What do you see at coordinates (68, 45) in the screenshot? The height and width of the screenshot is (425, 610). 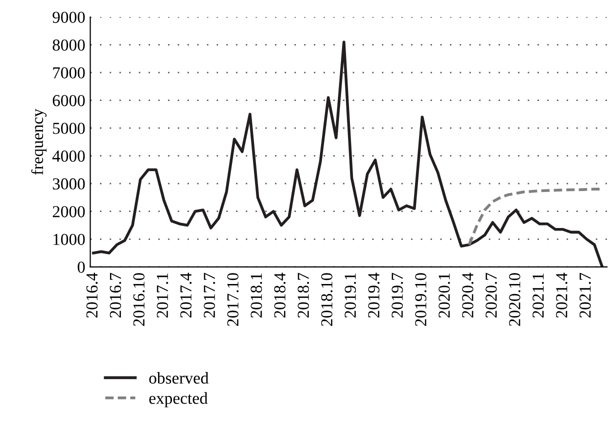 I see `y-tick-label: 8000` at bounding box center [68, 45].